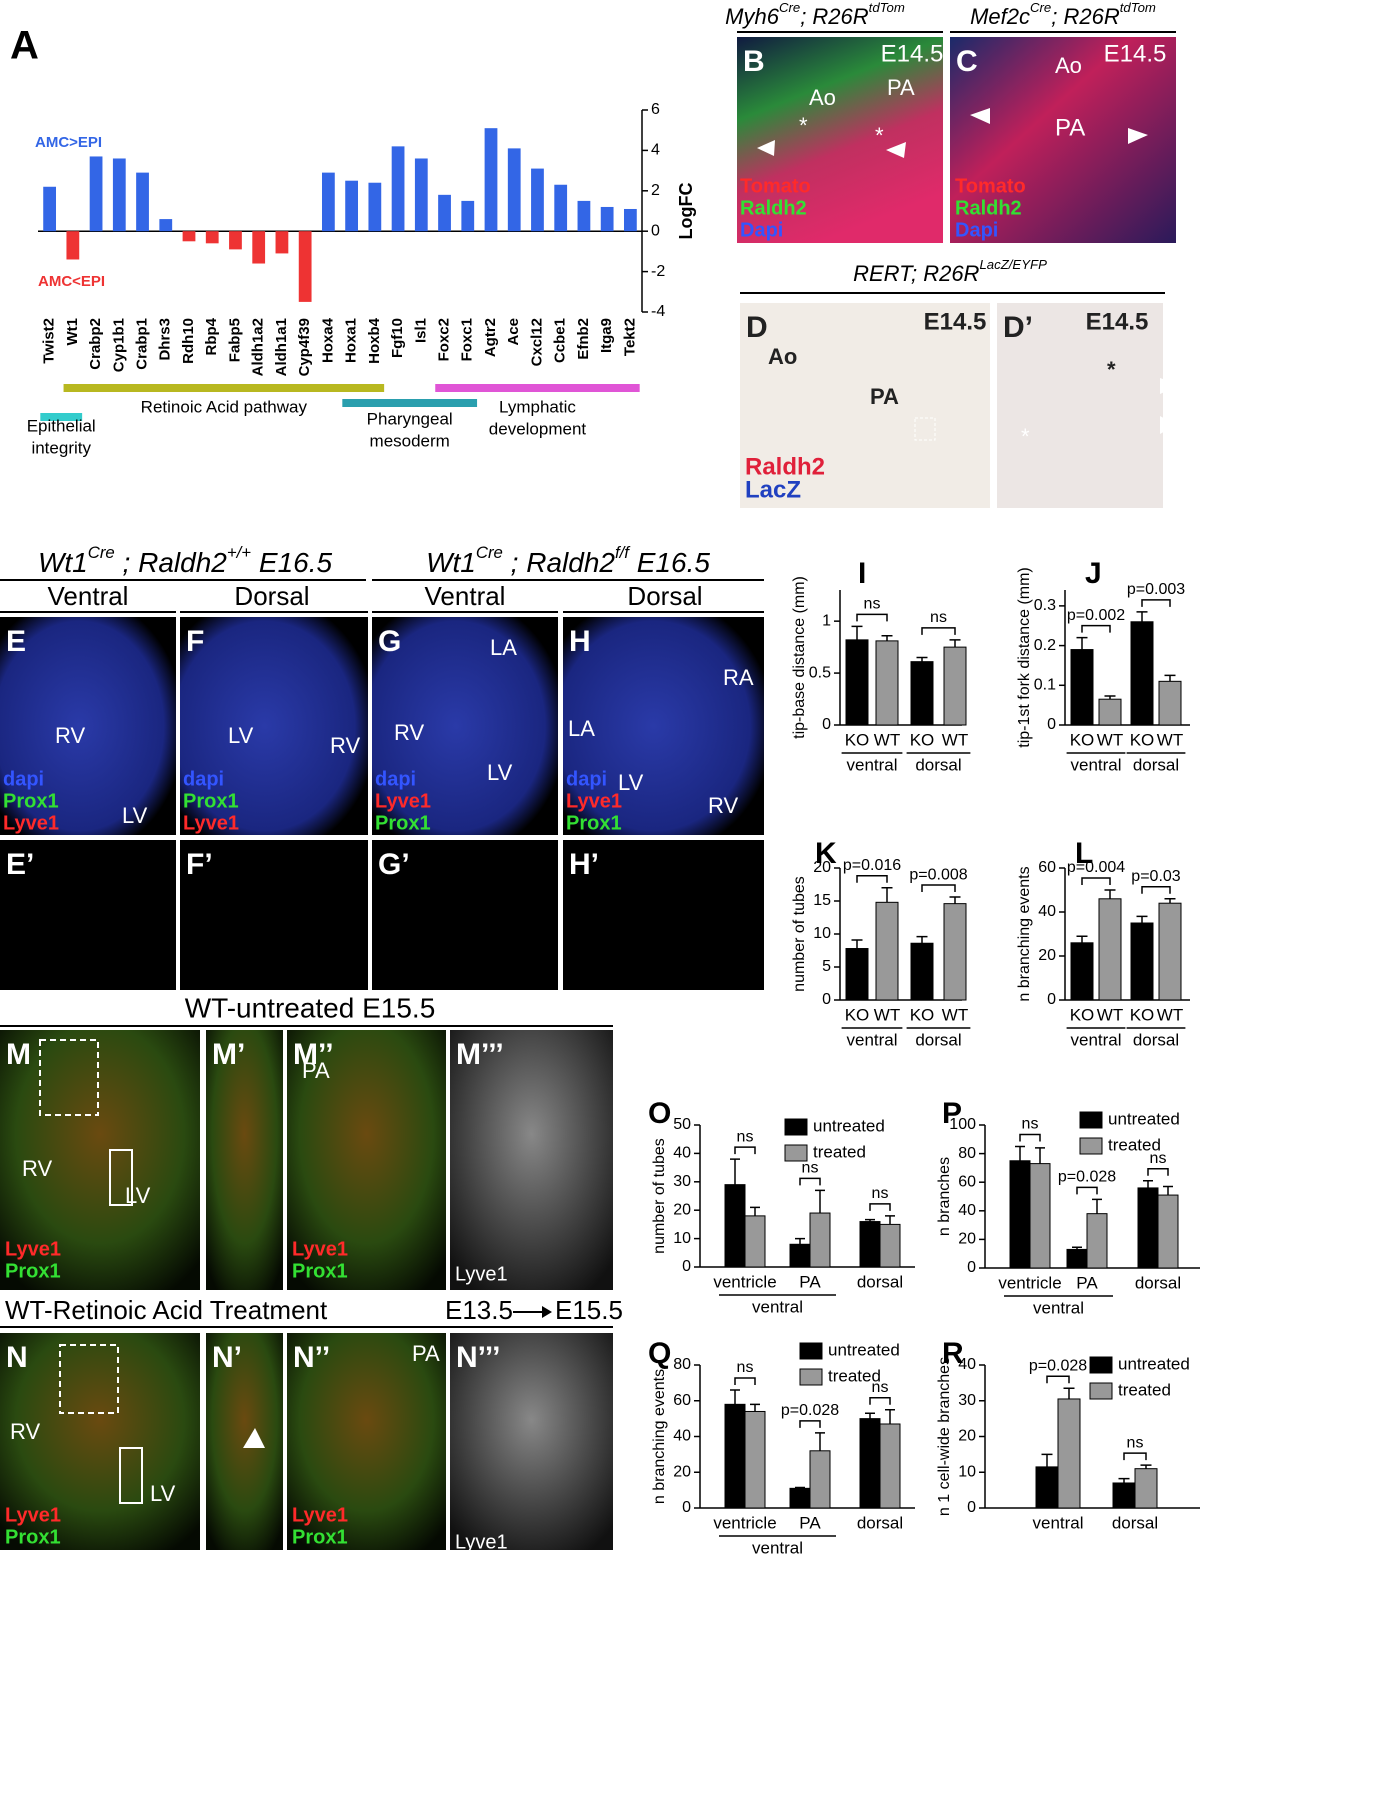 This screenshot has width=1379, height=1800. I want to click on image-annotation: Dapi, so click(976, 230).